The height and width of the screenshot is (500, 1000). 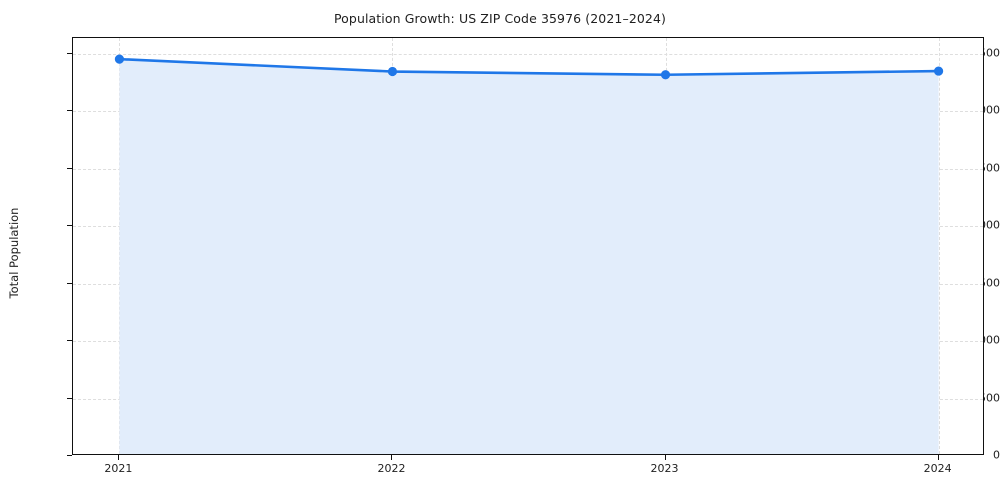 I want to click on gridline-horizontal, so click(x=528, y=55).